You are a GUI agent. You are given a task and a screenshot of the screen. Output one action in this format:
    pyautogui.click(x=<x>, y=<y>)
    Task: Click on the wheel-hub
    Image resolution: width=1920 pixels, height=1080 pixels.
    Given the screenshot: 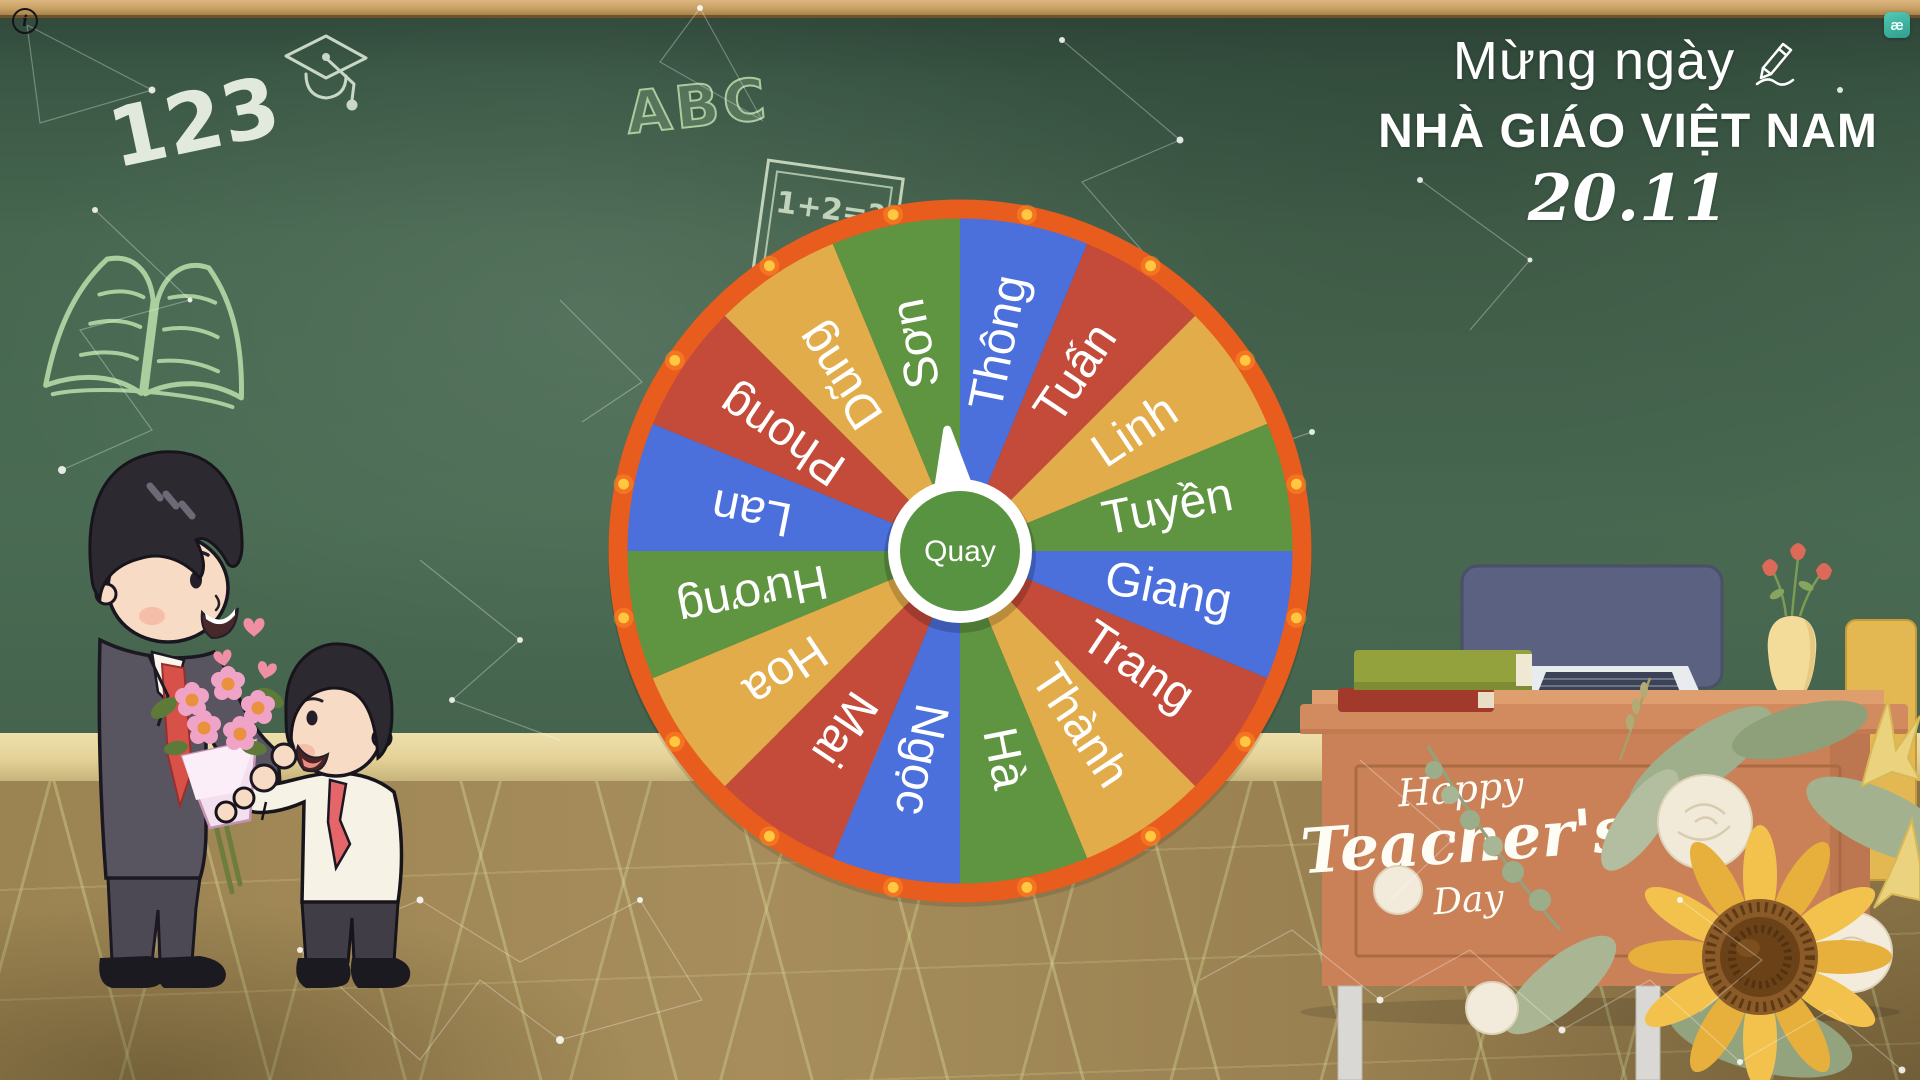 What is the action you would take?
    pyautogui.click(x=960, y=551)
    